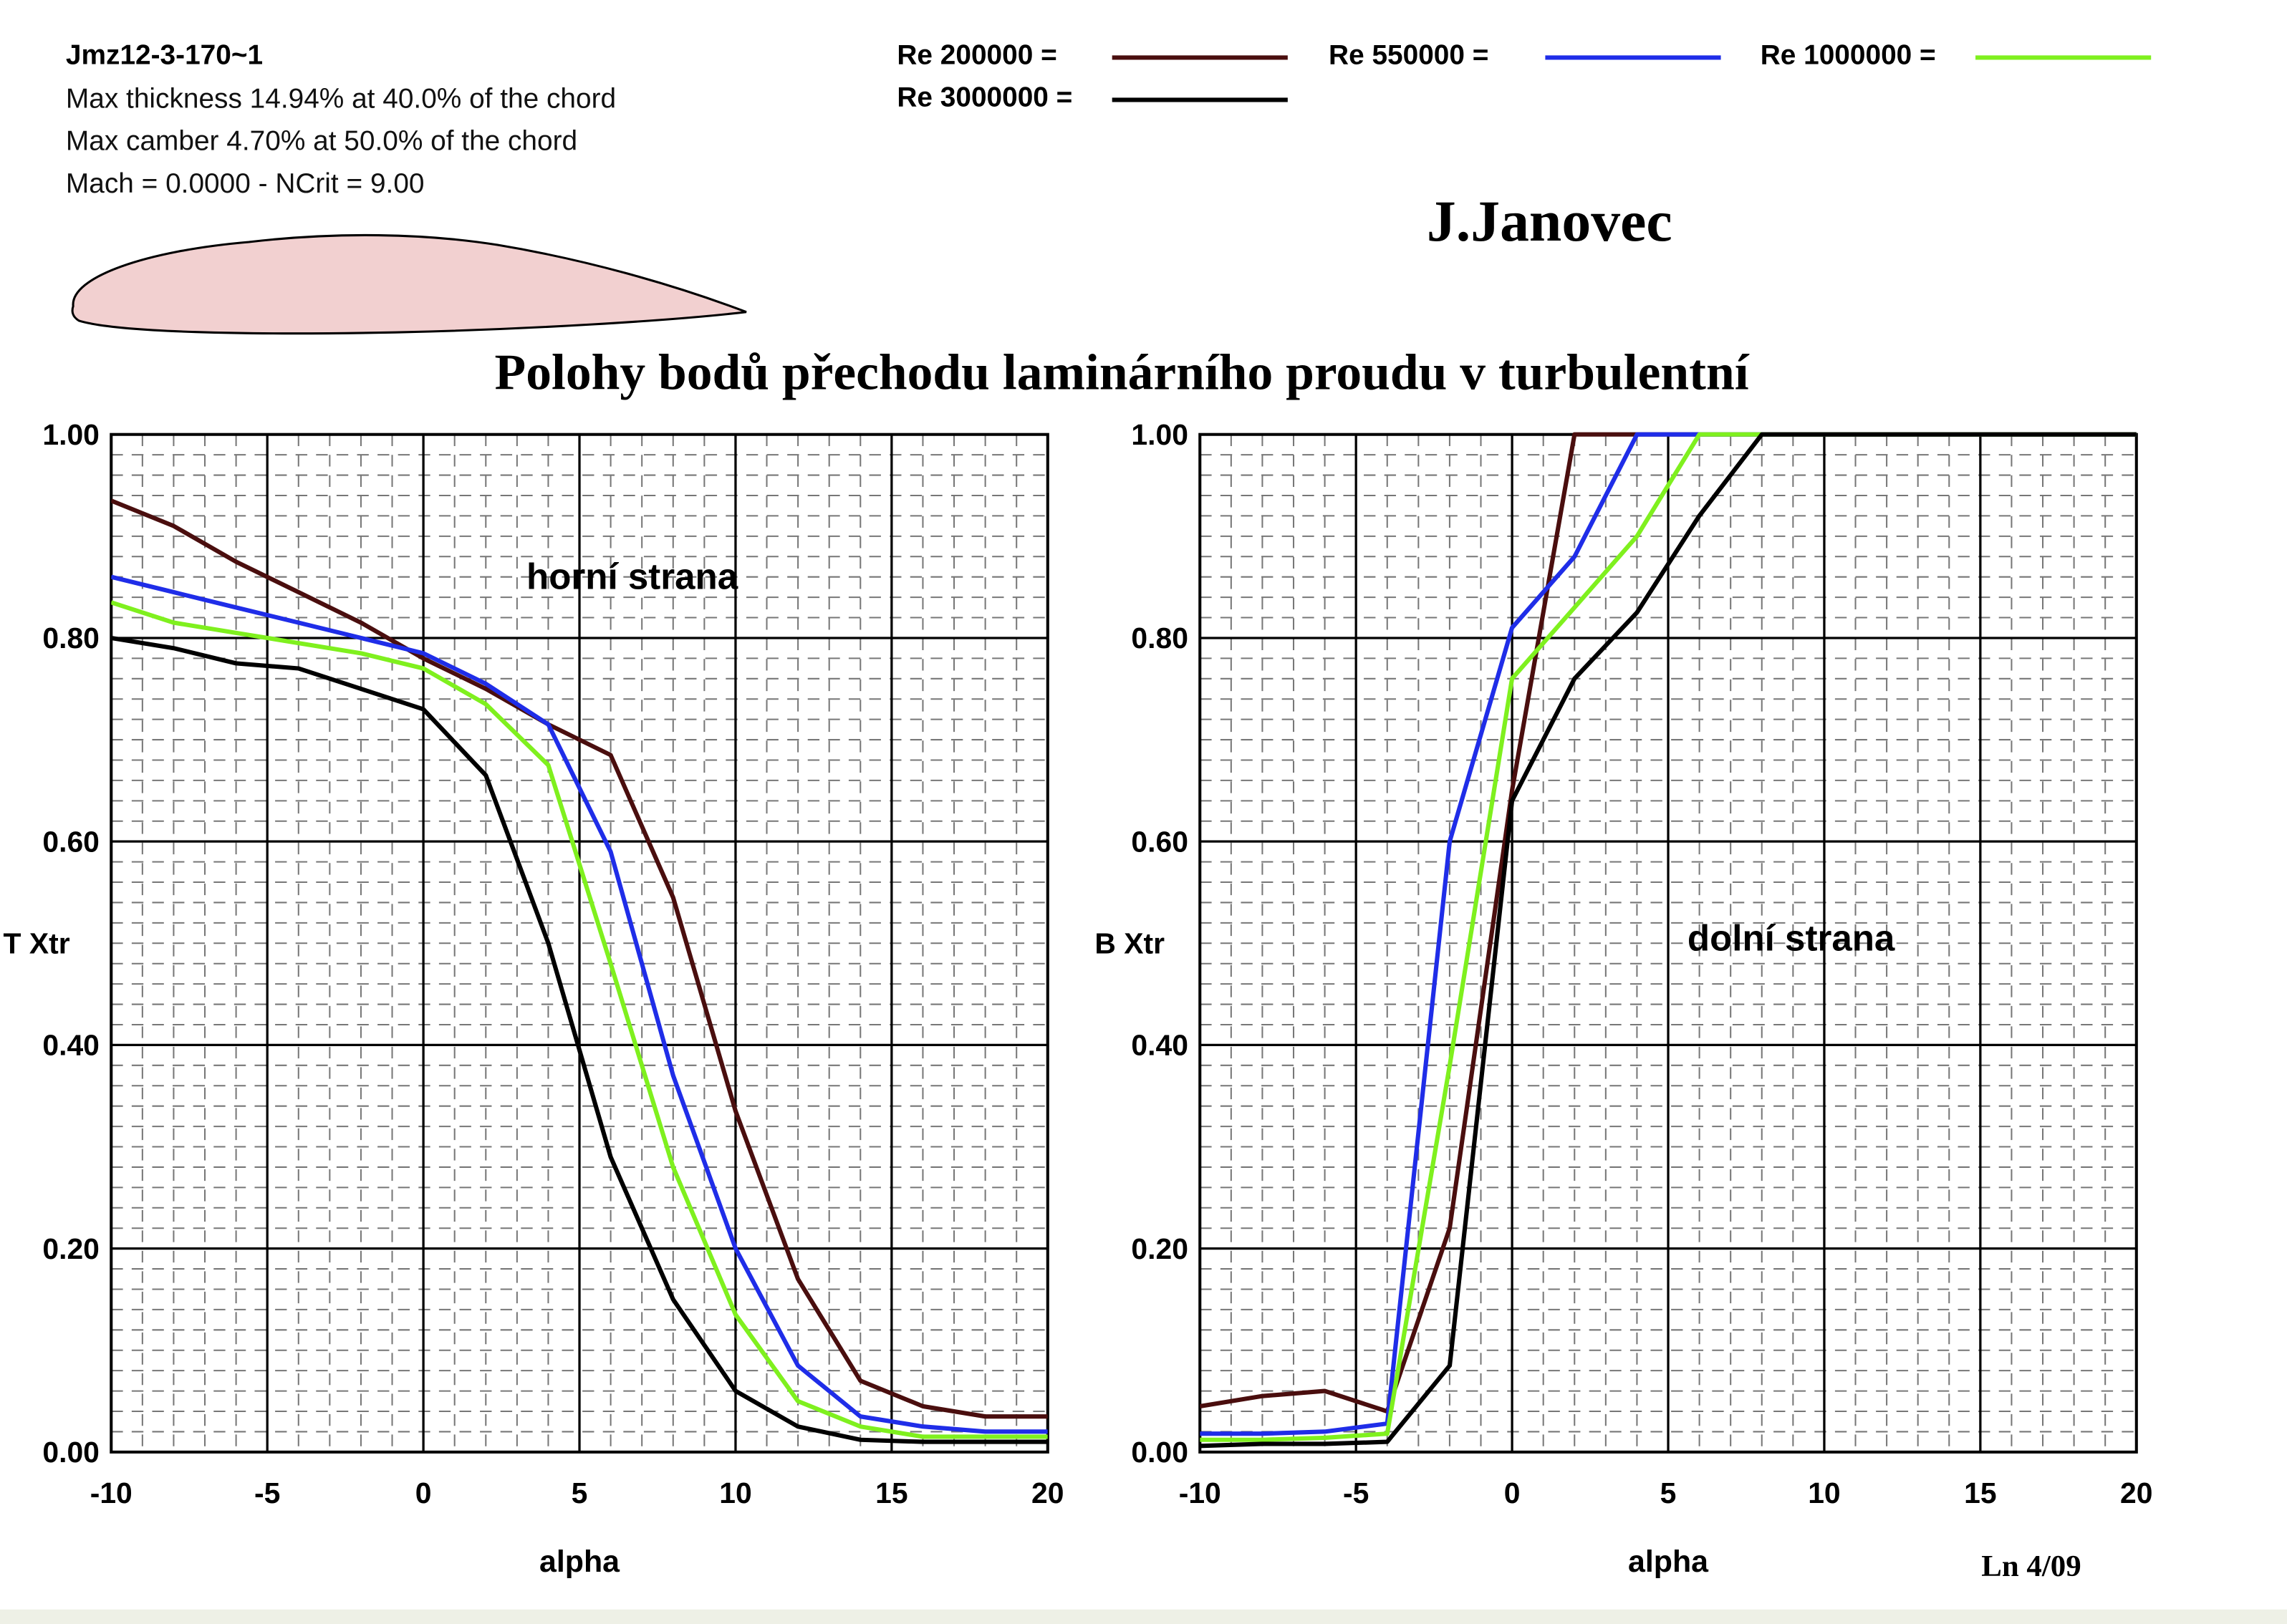  Describe the element at coordinates (977, 56) in the screenshot. I see `legend-label-re200000: Re 200000 =` at that location.